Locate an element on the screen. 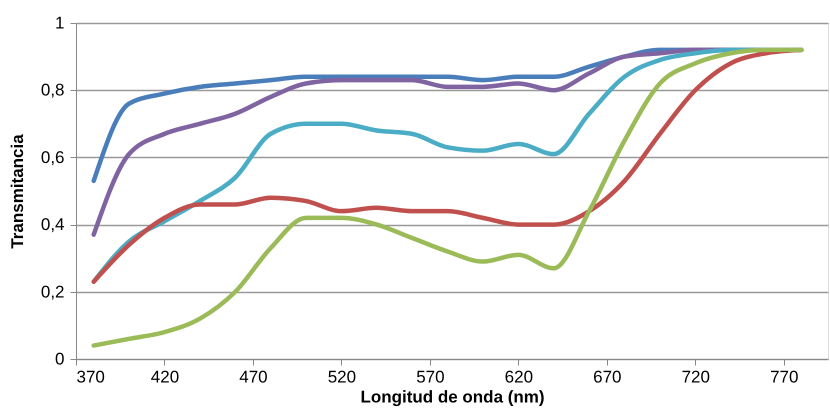 The width and height of the screenshot is (830, 409). y-tick-label: 0 is located at coordinates (59, 359).